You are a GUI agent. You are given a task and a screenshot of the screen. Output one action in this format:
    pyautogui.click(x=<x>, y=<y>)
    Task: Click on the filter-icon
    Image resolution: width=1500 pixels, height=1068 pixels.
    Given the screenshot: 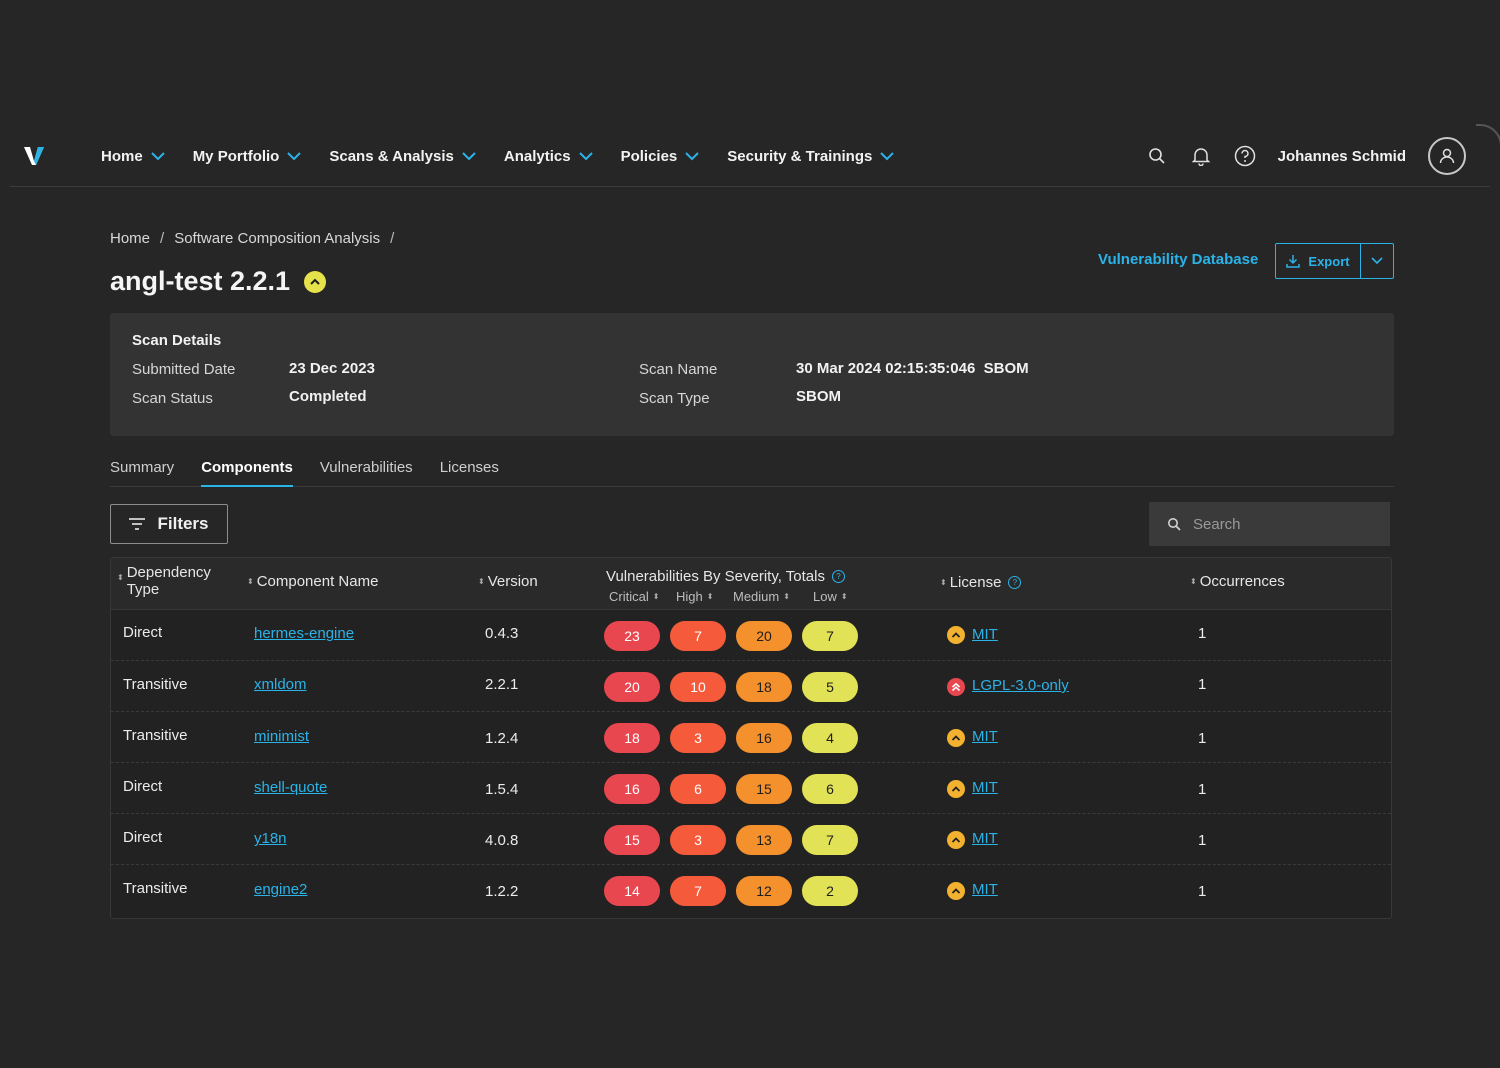 What is the action you would take?
    pyautogui.click(x=137, y=524)
    